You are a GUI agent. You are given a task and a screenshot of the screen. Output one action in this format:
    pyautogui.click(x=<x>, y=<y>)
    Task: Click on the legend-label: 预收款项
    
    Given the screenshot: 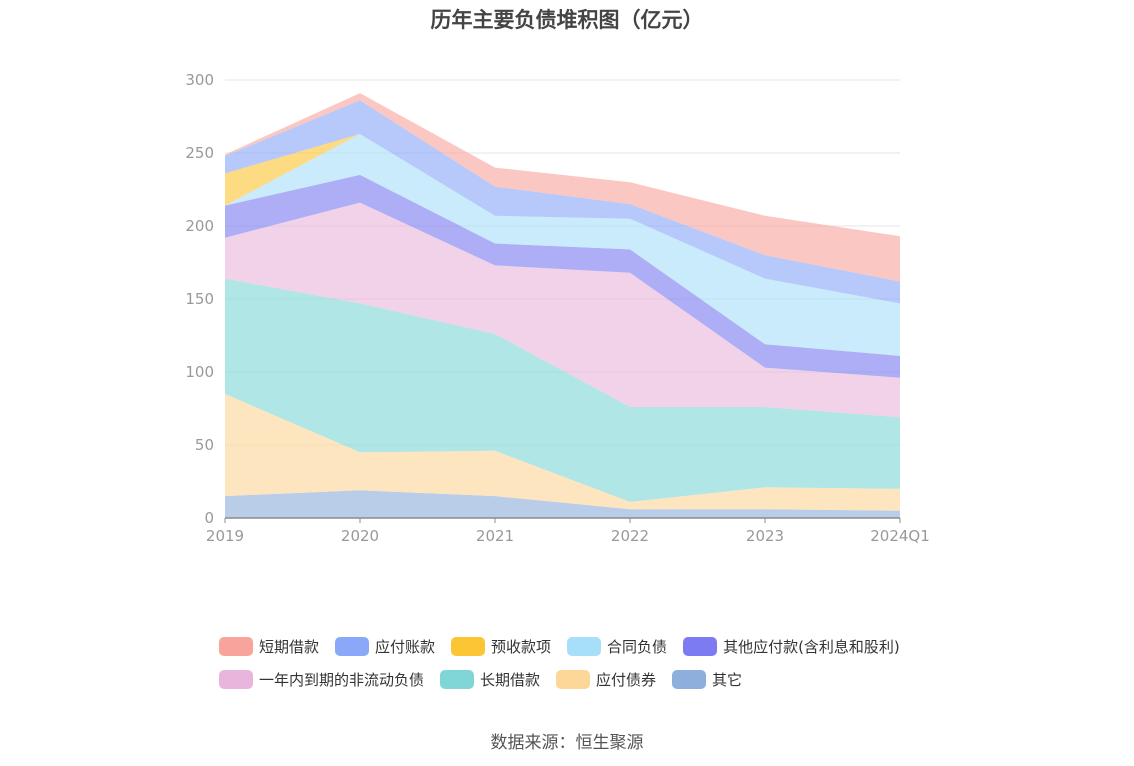 What is the action you would take?
    pyautogui.click(x=521, y=647)
    